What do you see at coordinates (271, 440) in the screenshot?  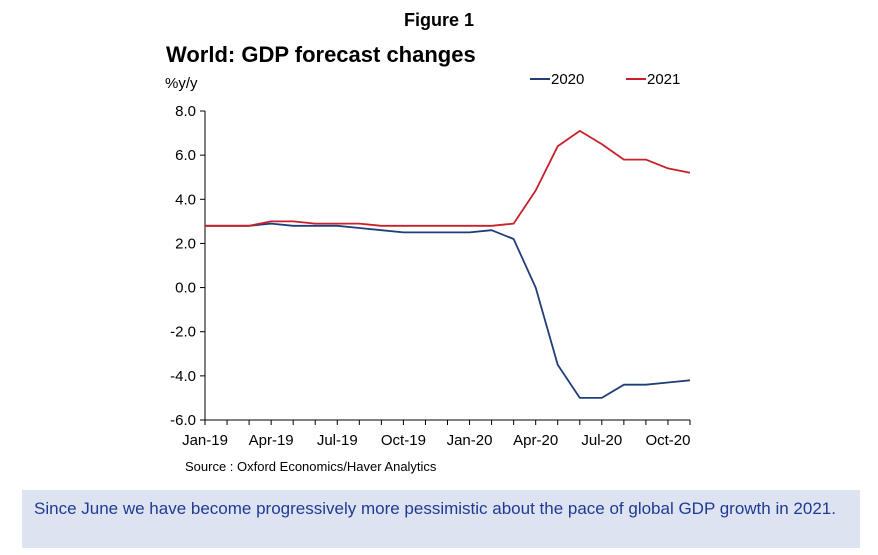 I see `x-tick-label: Apr-19` at bounding box center [271, 440].